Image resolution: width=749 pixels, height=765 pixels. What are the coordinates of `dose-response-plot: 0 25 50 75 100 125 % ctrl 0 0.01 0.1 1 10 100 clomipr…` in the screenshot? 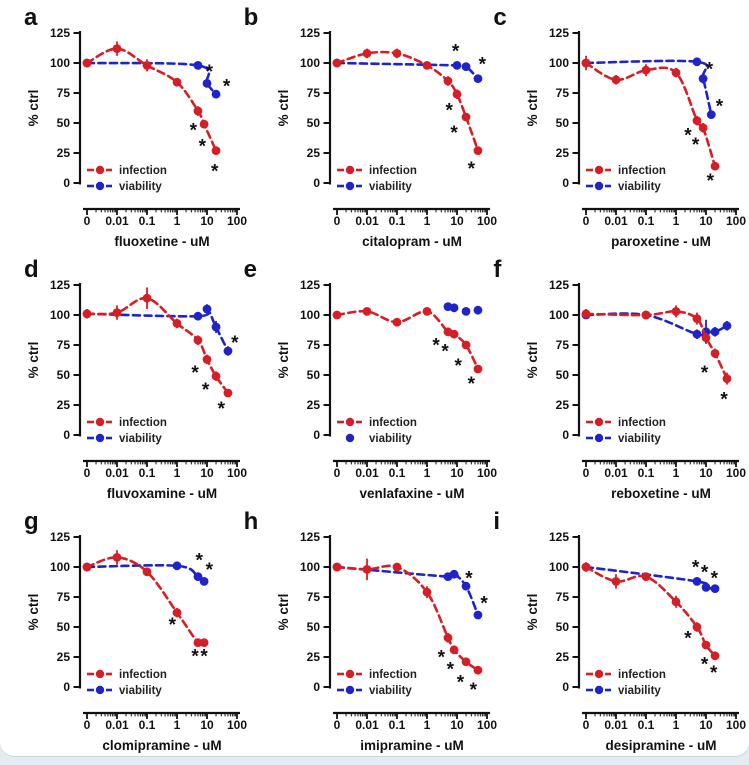 It's located at (136, 641).